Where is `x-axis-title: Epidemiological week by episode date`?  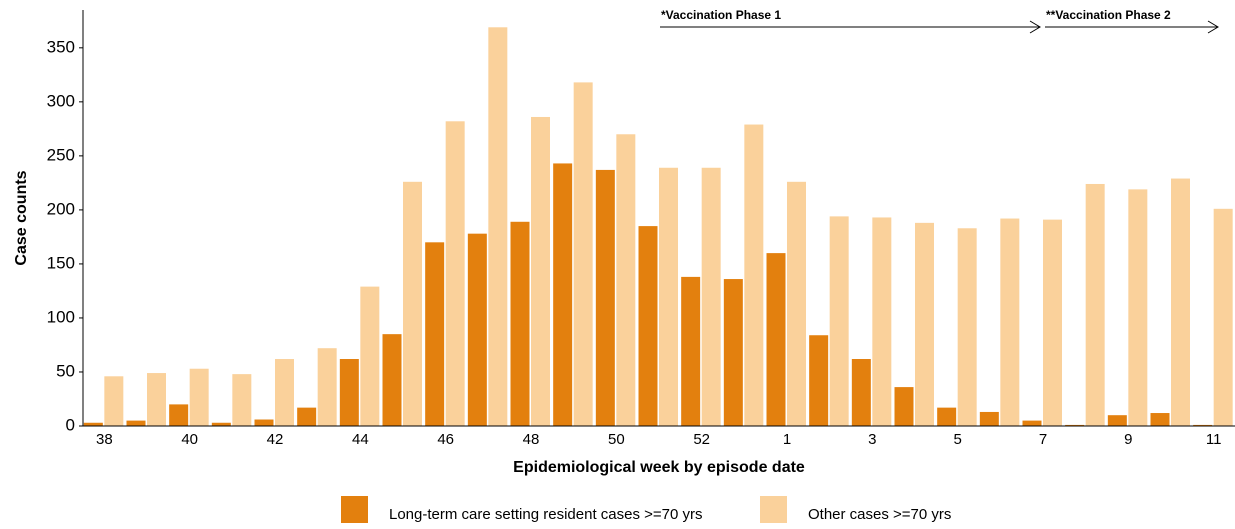 x-axis-title: Epidemiological week by episode date is located at coordinates (659, 467).